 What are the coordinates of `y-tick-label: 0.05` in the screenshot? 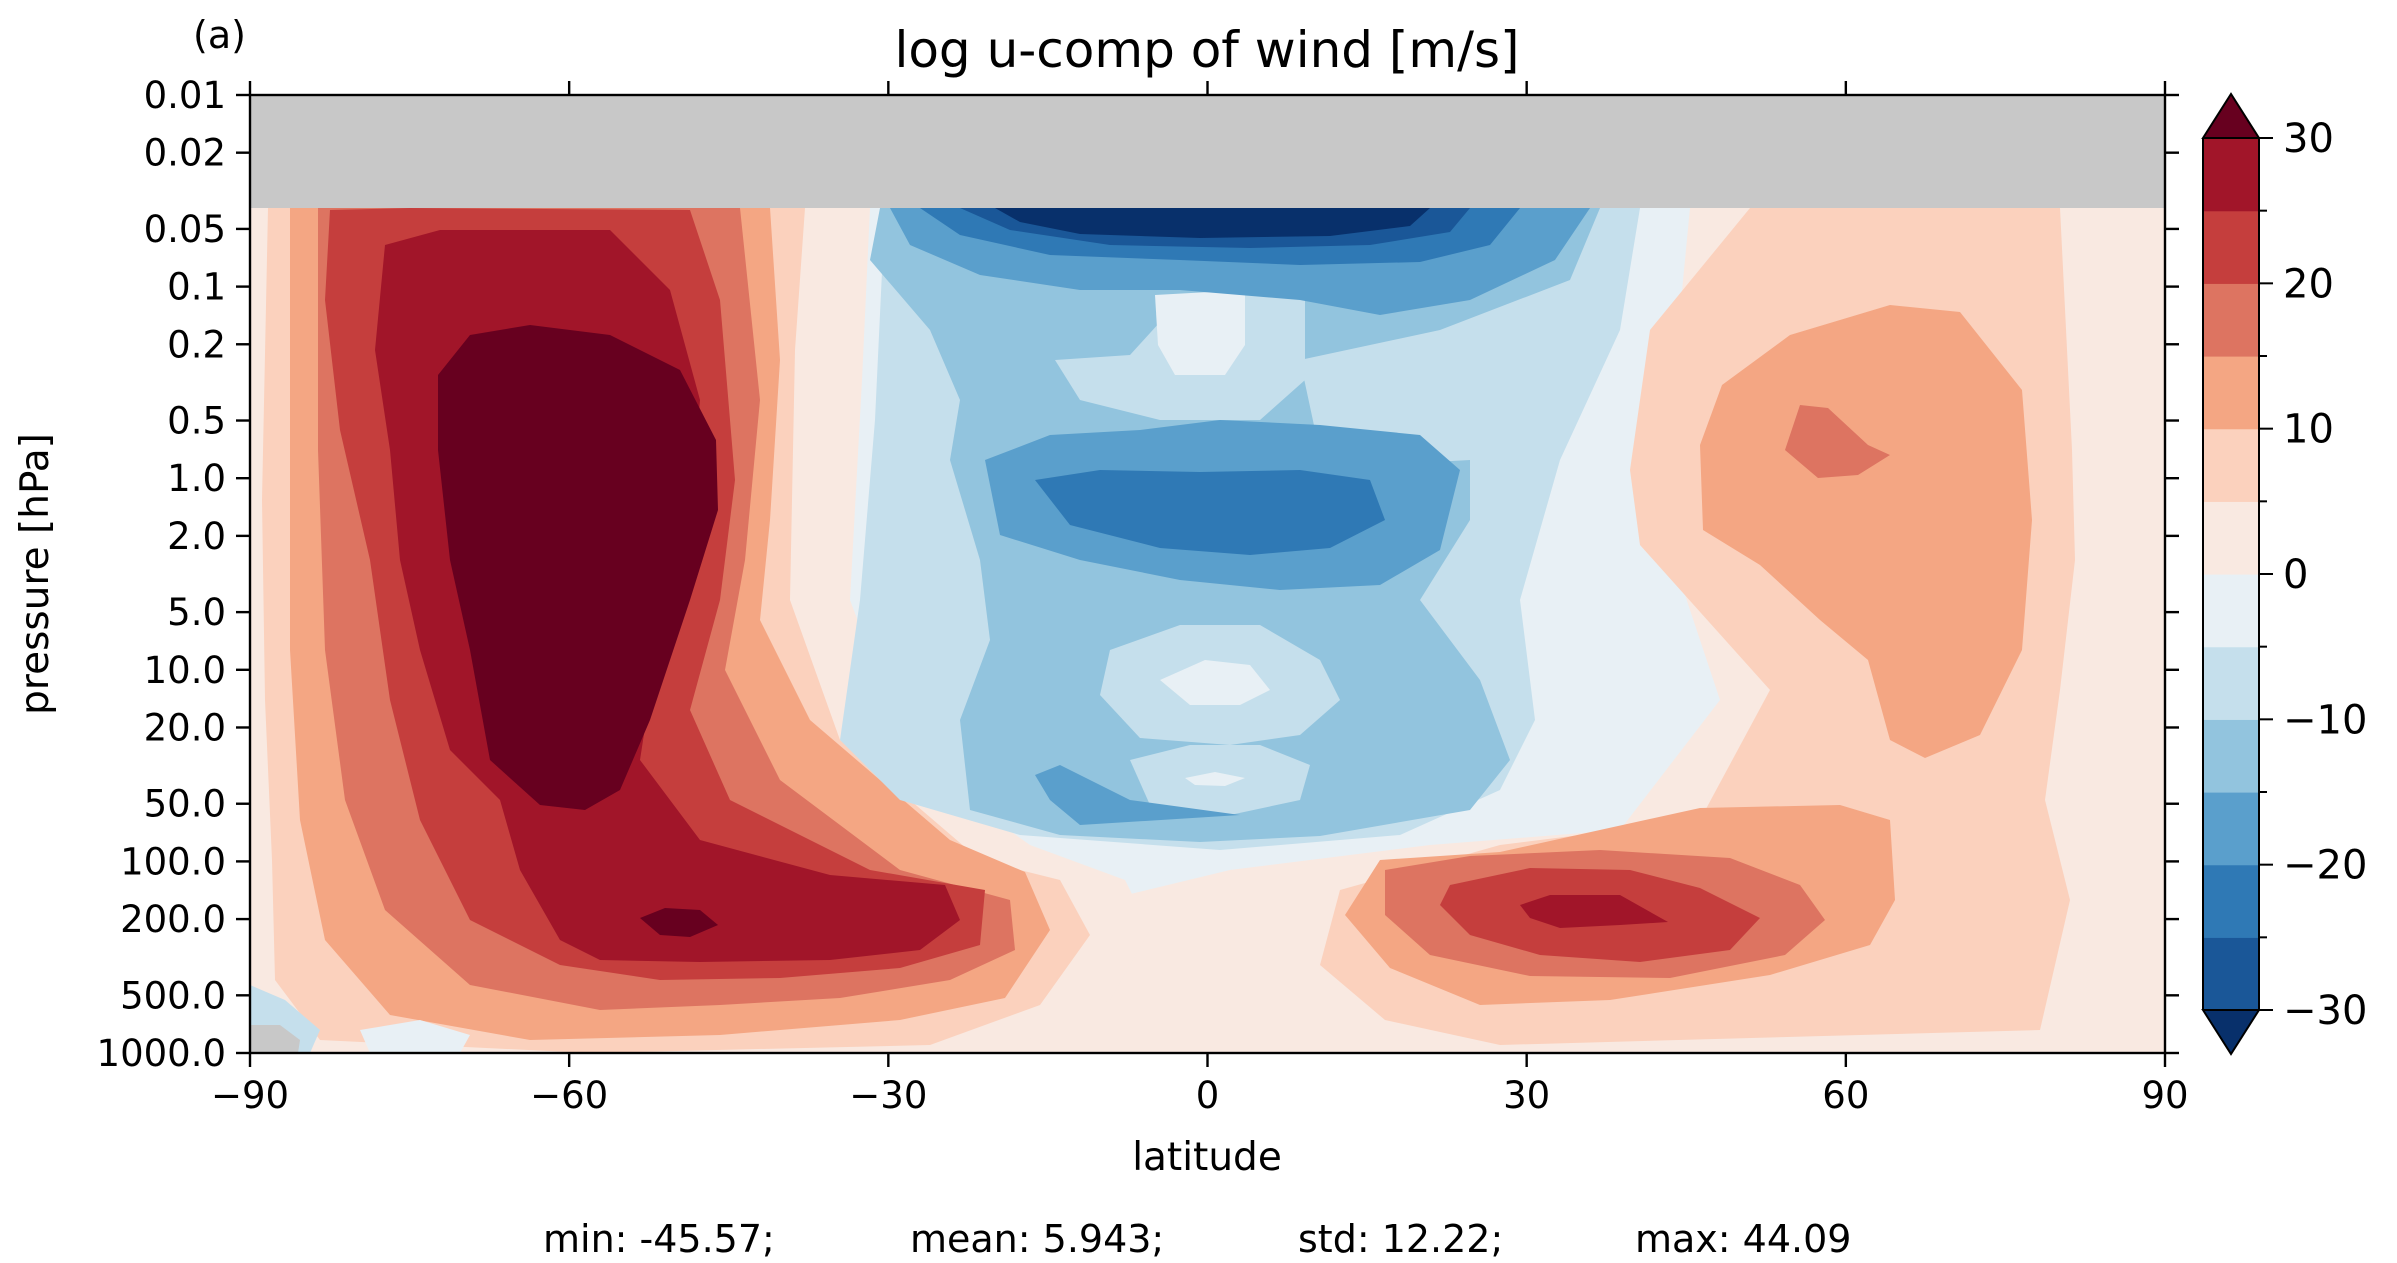 It's located at (185, 229).